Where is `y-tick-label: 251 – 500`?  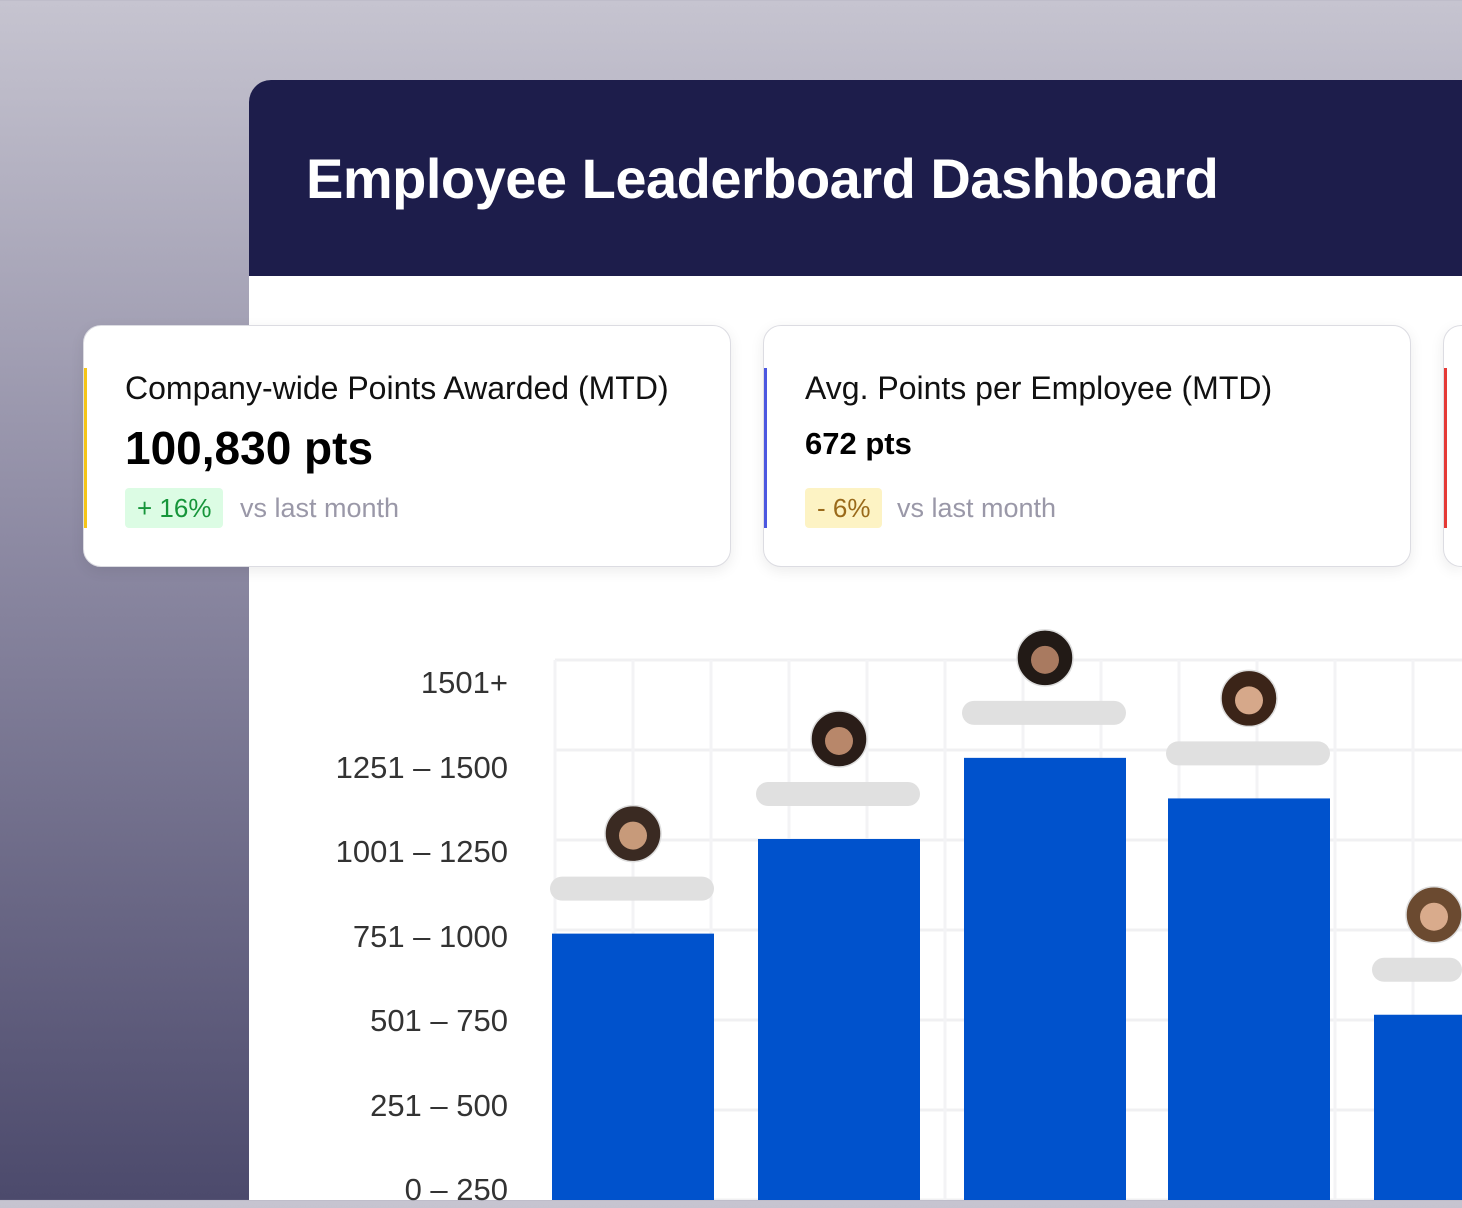 y-tick-label: 251 – 500 is located at coordinates (439, 1105).